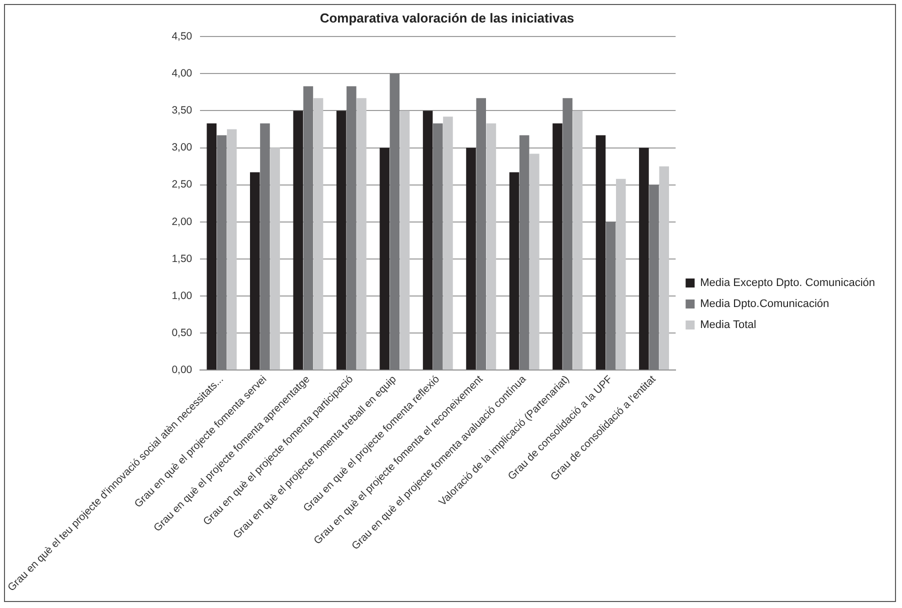  I want to click on y-tick-label: 2,00, so click(182, 222).